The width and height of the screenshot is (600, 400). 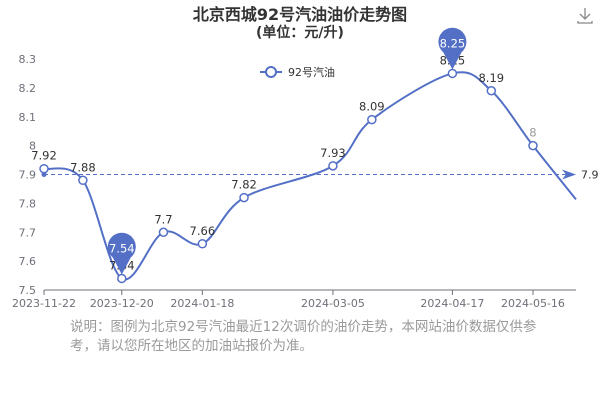 I want to click on mark-pin-max, so click(x=452, y=48).